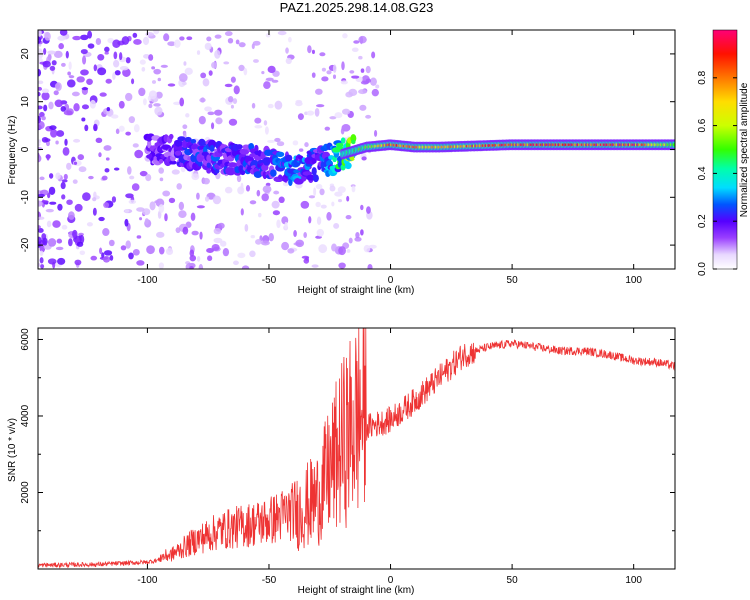  What do you see at coordinates (513, 580) in the screenshot?
I see `snr-x-tick-label: 50` at bounding box center [513, 580].